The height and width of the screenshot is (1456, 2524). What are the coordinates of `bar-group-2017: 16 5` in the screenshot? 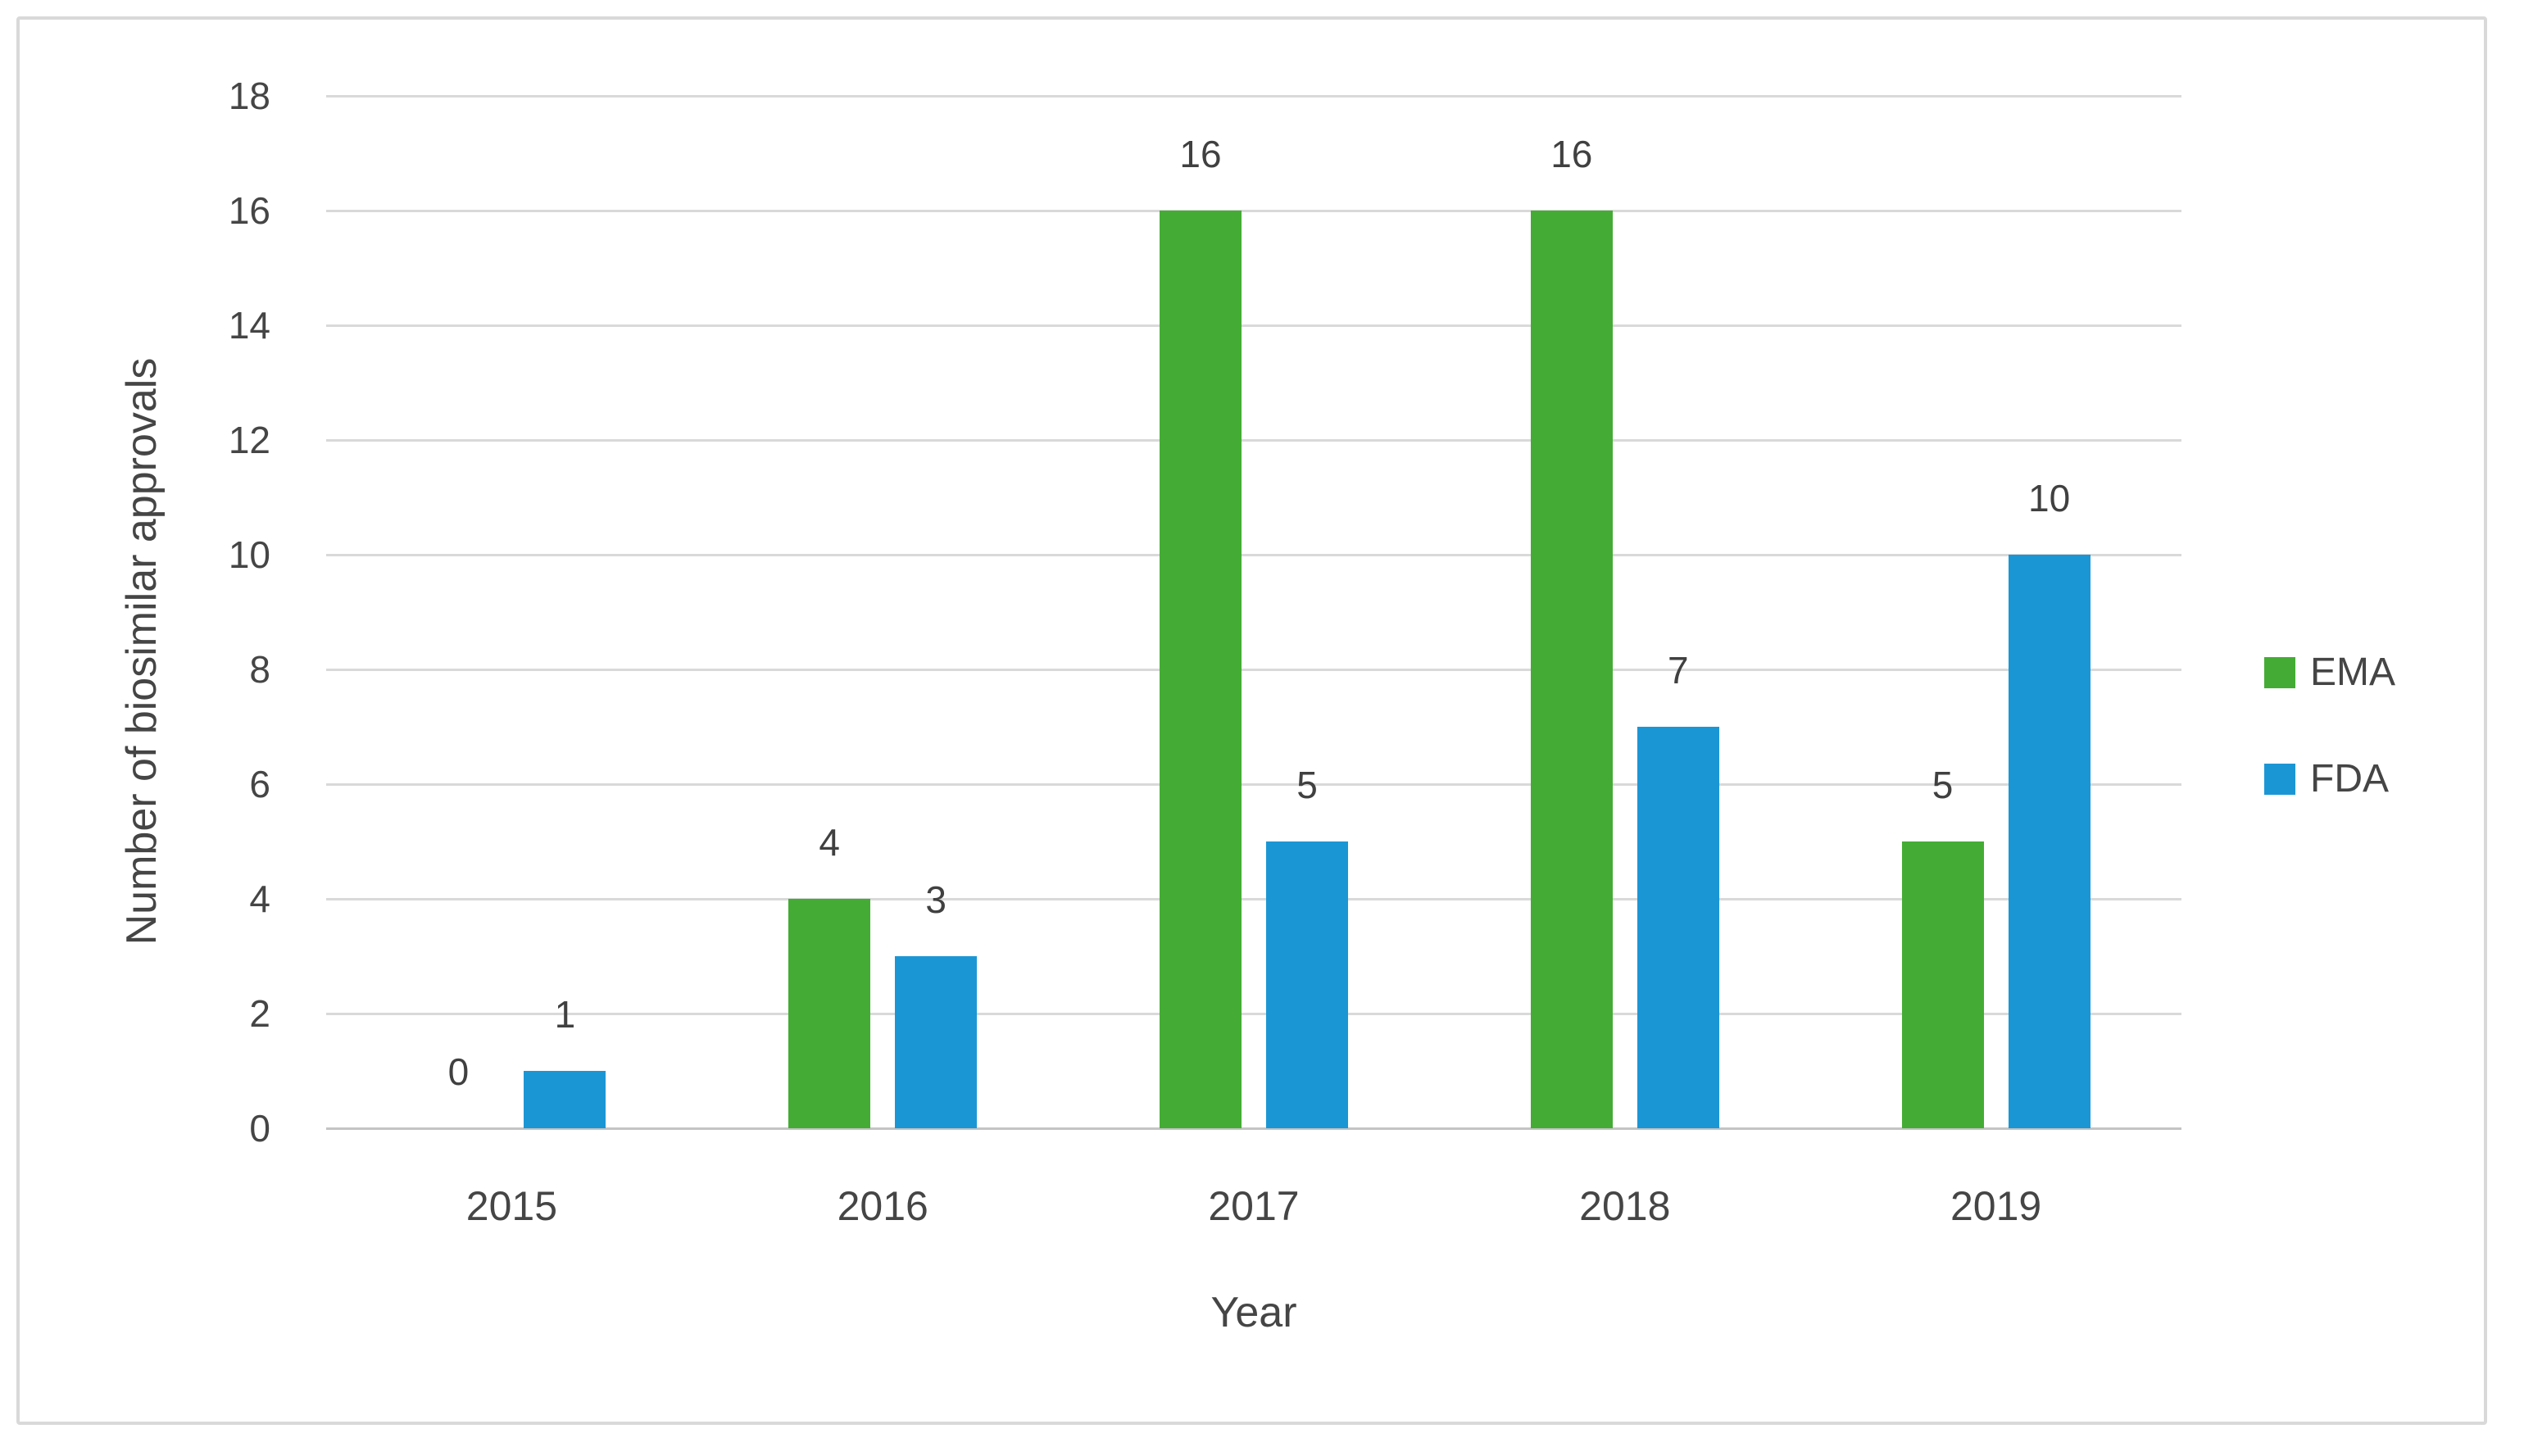 It's located at (1254, 612).